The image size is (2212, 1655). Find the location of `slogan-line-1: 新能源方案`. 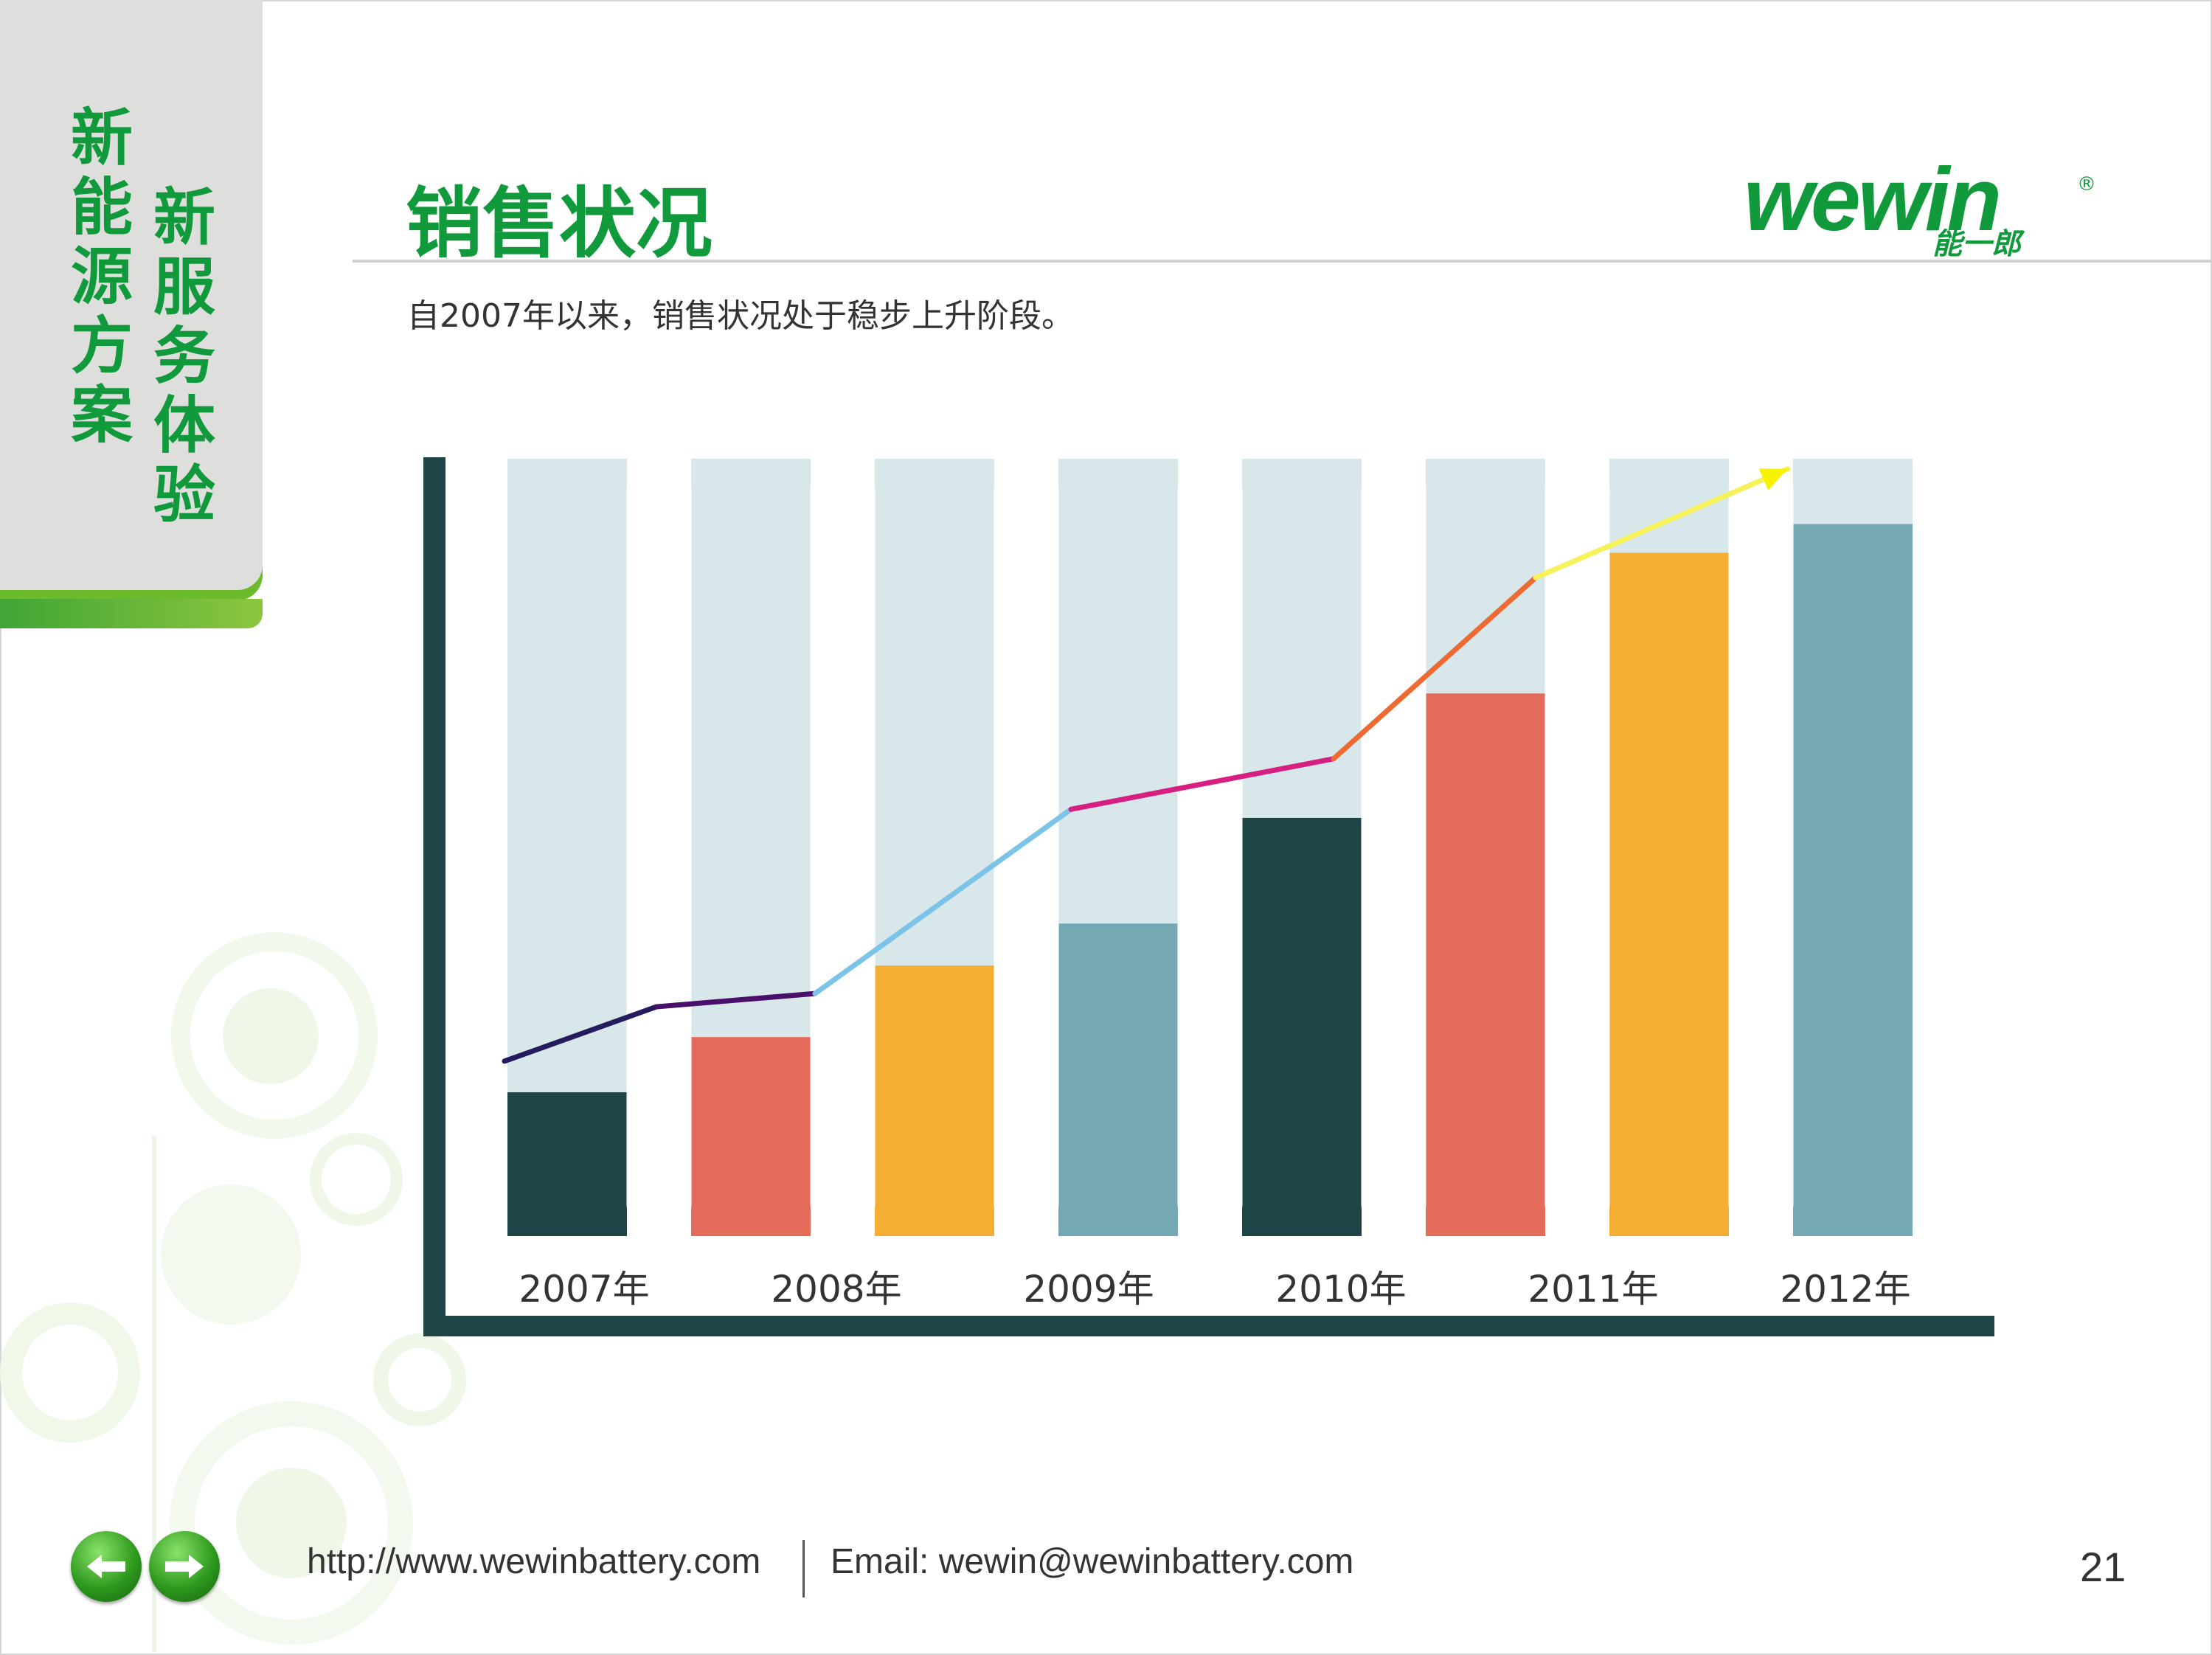

slogan-line-1: 新能源方案 is located at coordinates (102, 277).